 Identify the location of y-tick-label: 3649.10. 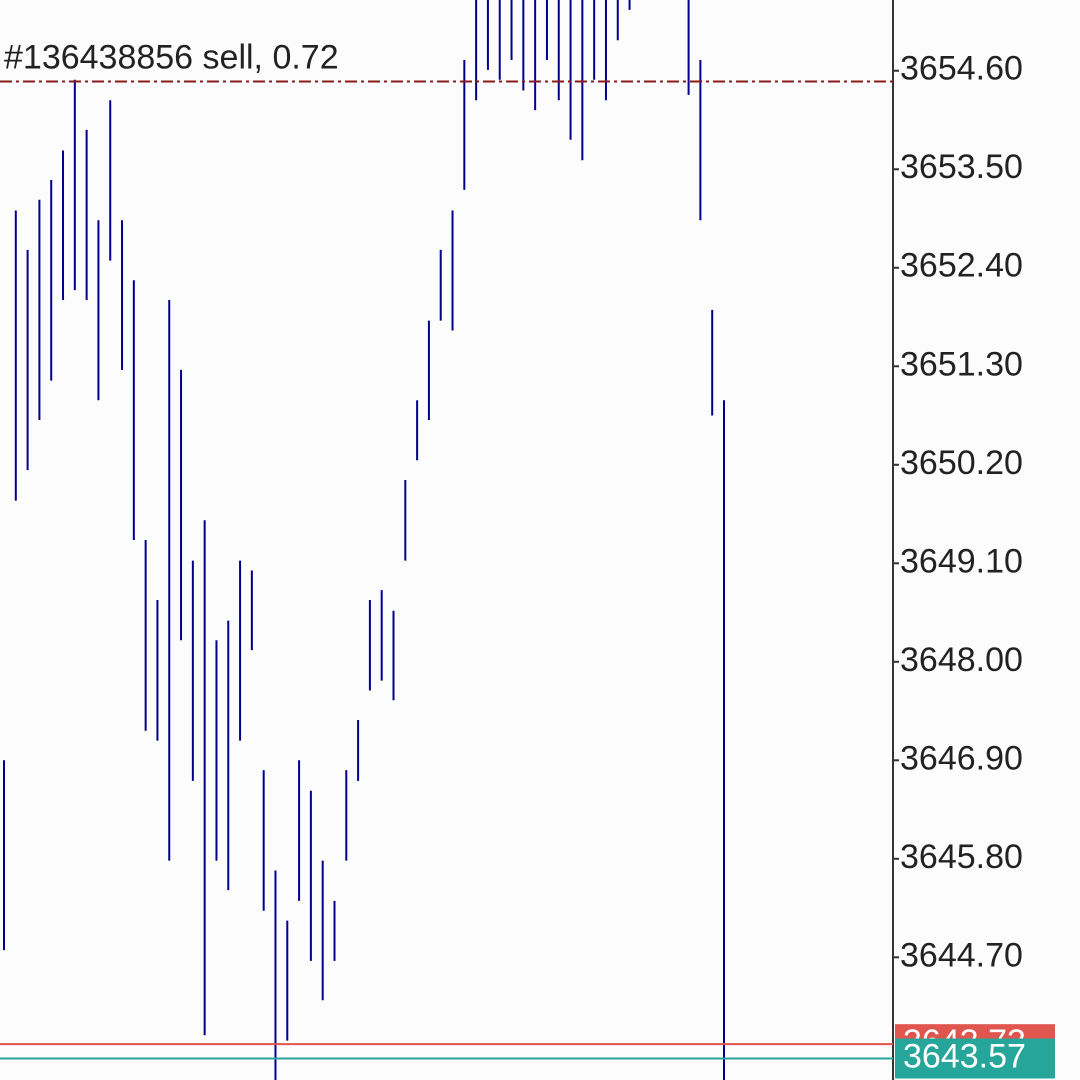
(961, 561).